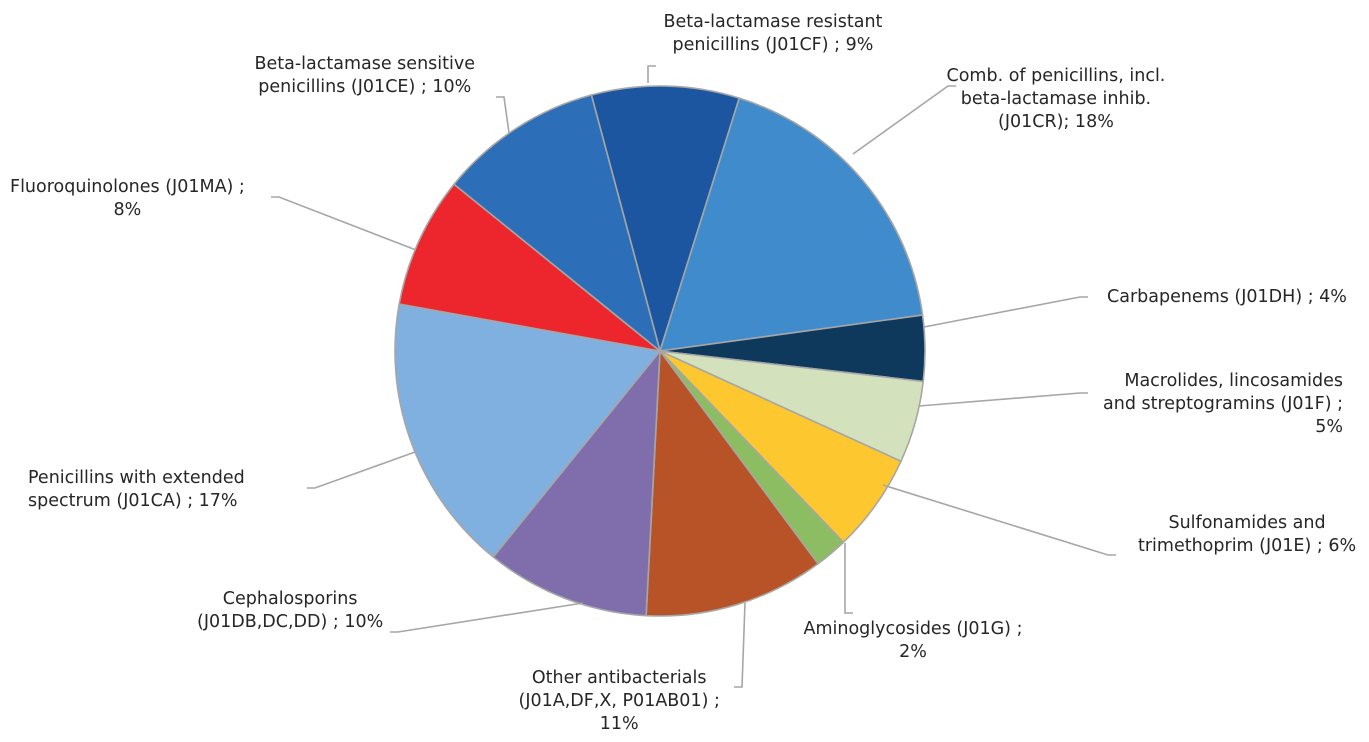 The width and height of the screenshot is (1369, 742). I want to click on slice-label-line: and streptogramins (J01F) ;, so click(1223, 404).